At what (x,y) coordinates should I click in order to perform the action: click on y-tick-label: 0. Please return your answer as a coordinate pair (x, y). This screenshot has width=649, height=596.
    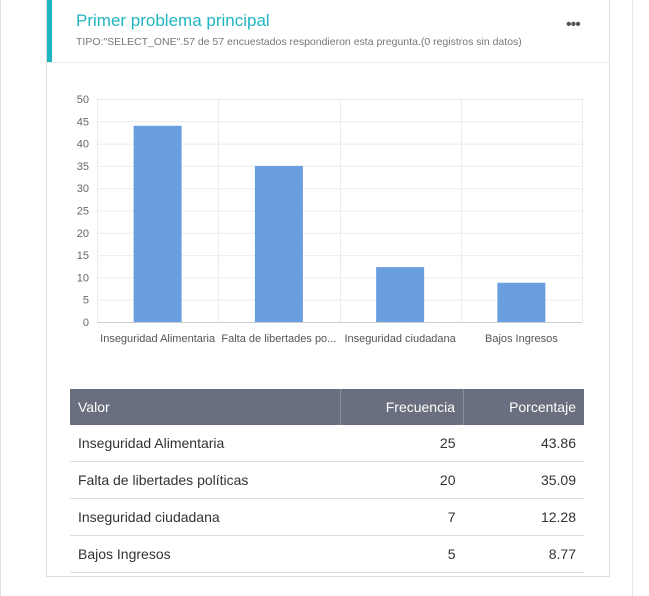
    Looking at the image, I should click on (86, 323).